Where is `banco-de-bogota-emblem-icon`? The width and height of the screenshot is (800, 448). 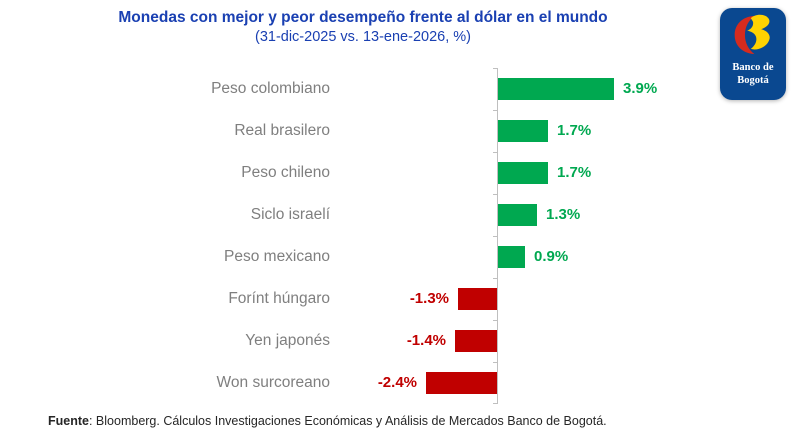
banco-de-bogota-emblem-icon is located at coordinates (752, 34).